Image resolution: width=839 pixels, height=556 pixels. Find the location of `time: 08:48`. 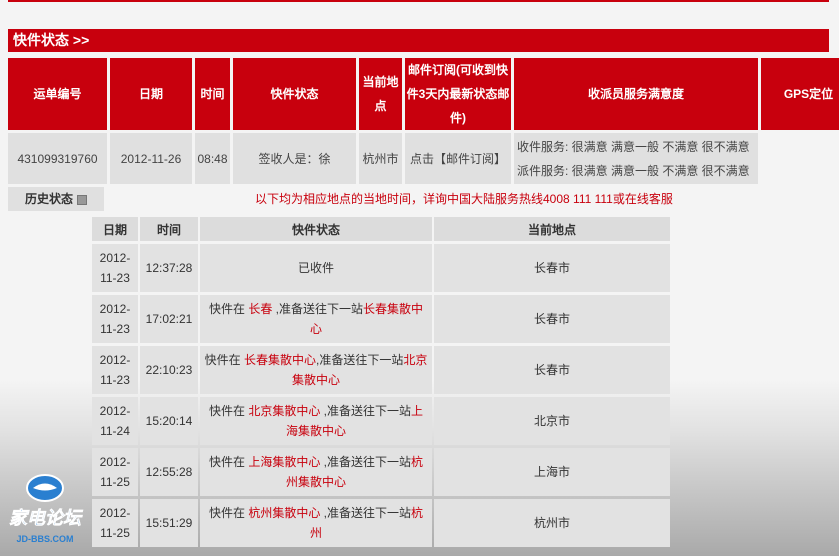

time: 08:48 is located at coordinates (212, 158).